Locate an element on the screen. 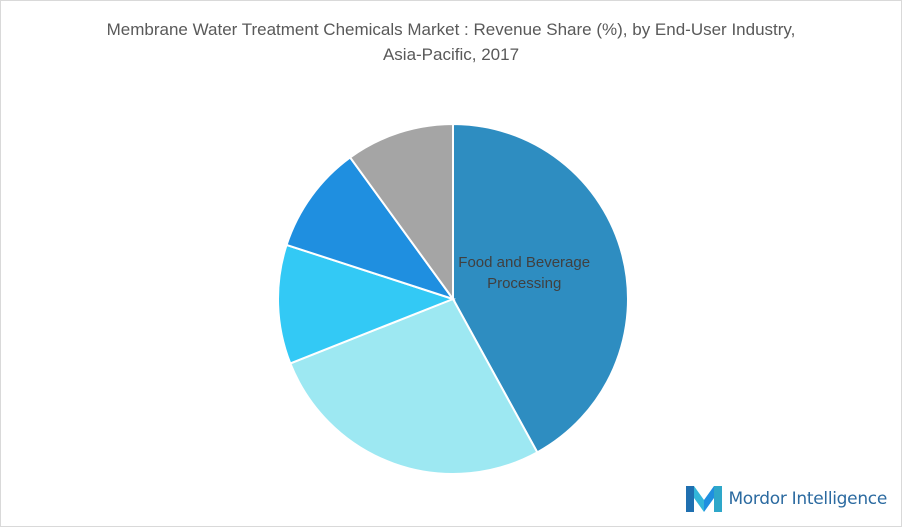 This screenshot has height=527, width=902. logo-icon is located at coordinates (704, 499).